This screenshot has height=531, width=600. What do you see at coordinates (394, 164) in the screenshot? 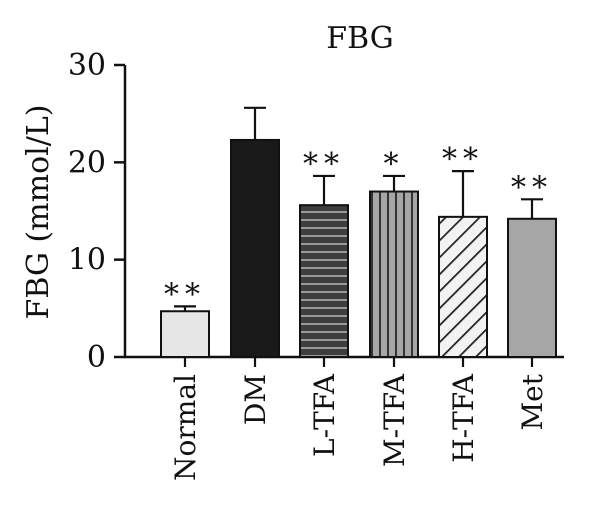
I see `significance-marker: *` at bounding box center [394, 164].